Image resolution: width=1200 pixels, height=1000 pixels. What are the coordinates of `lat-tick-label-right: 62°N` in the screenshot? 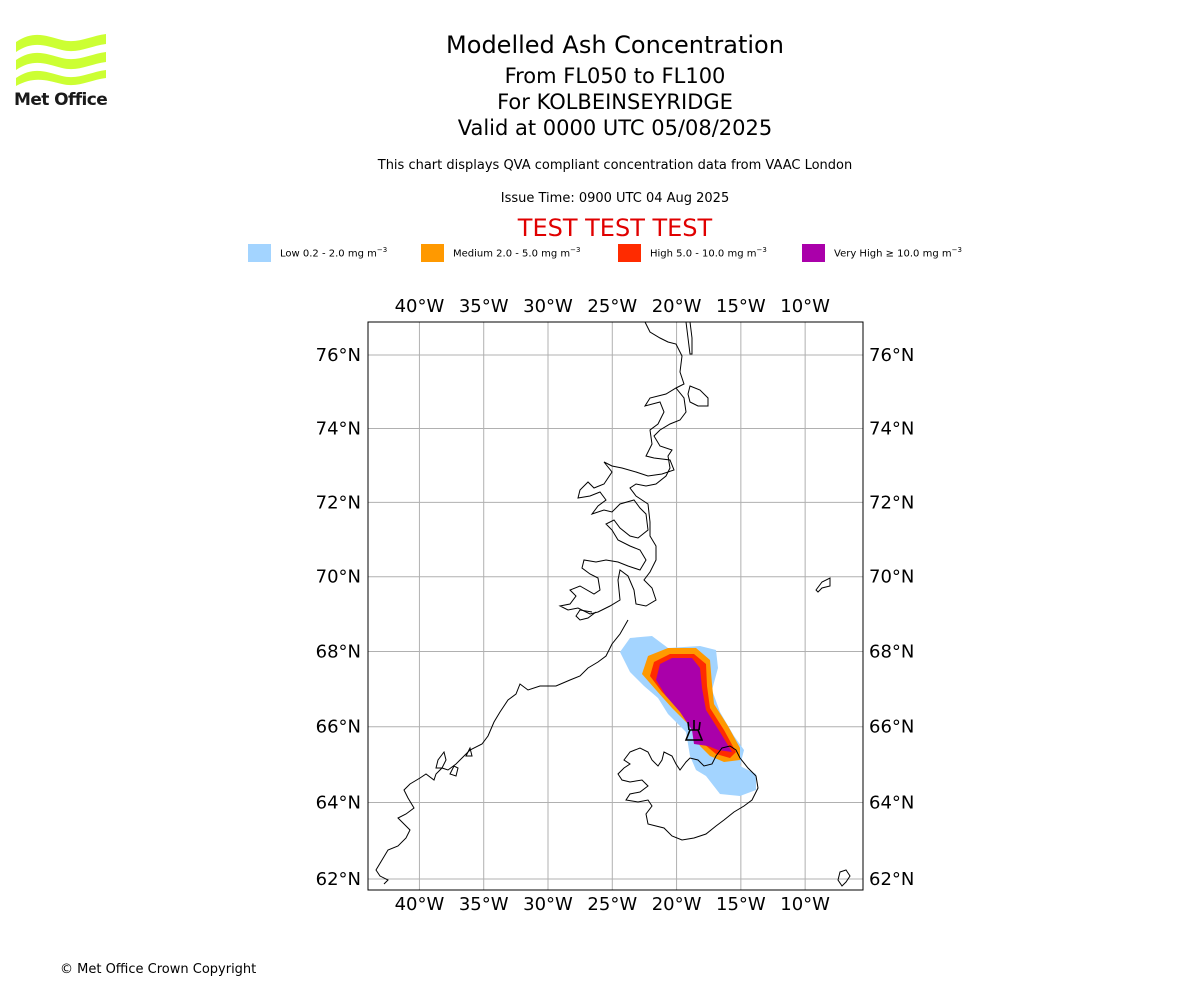 It's located at (891, 879).